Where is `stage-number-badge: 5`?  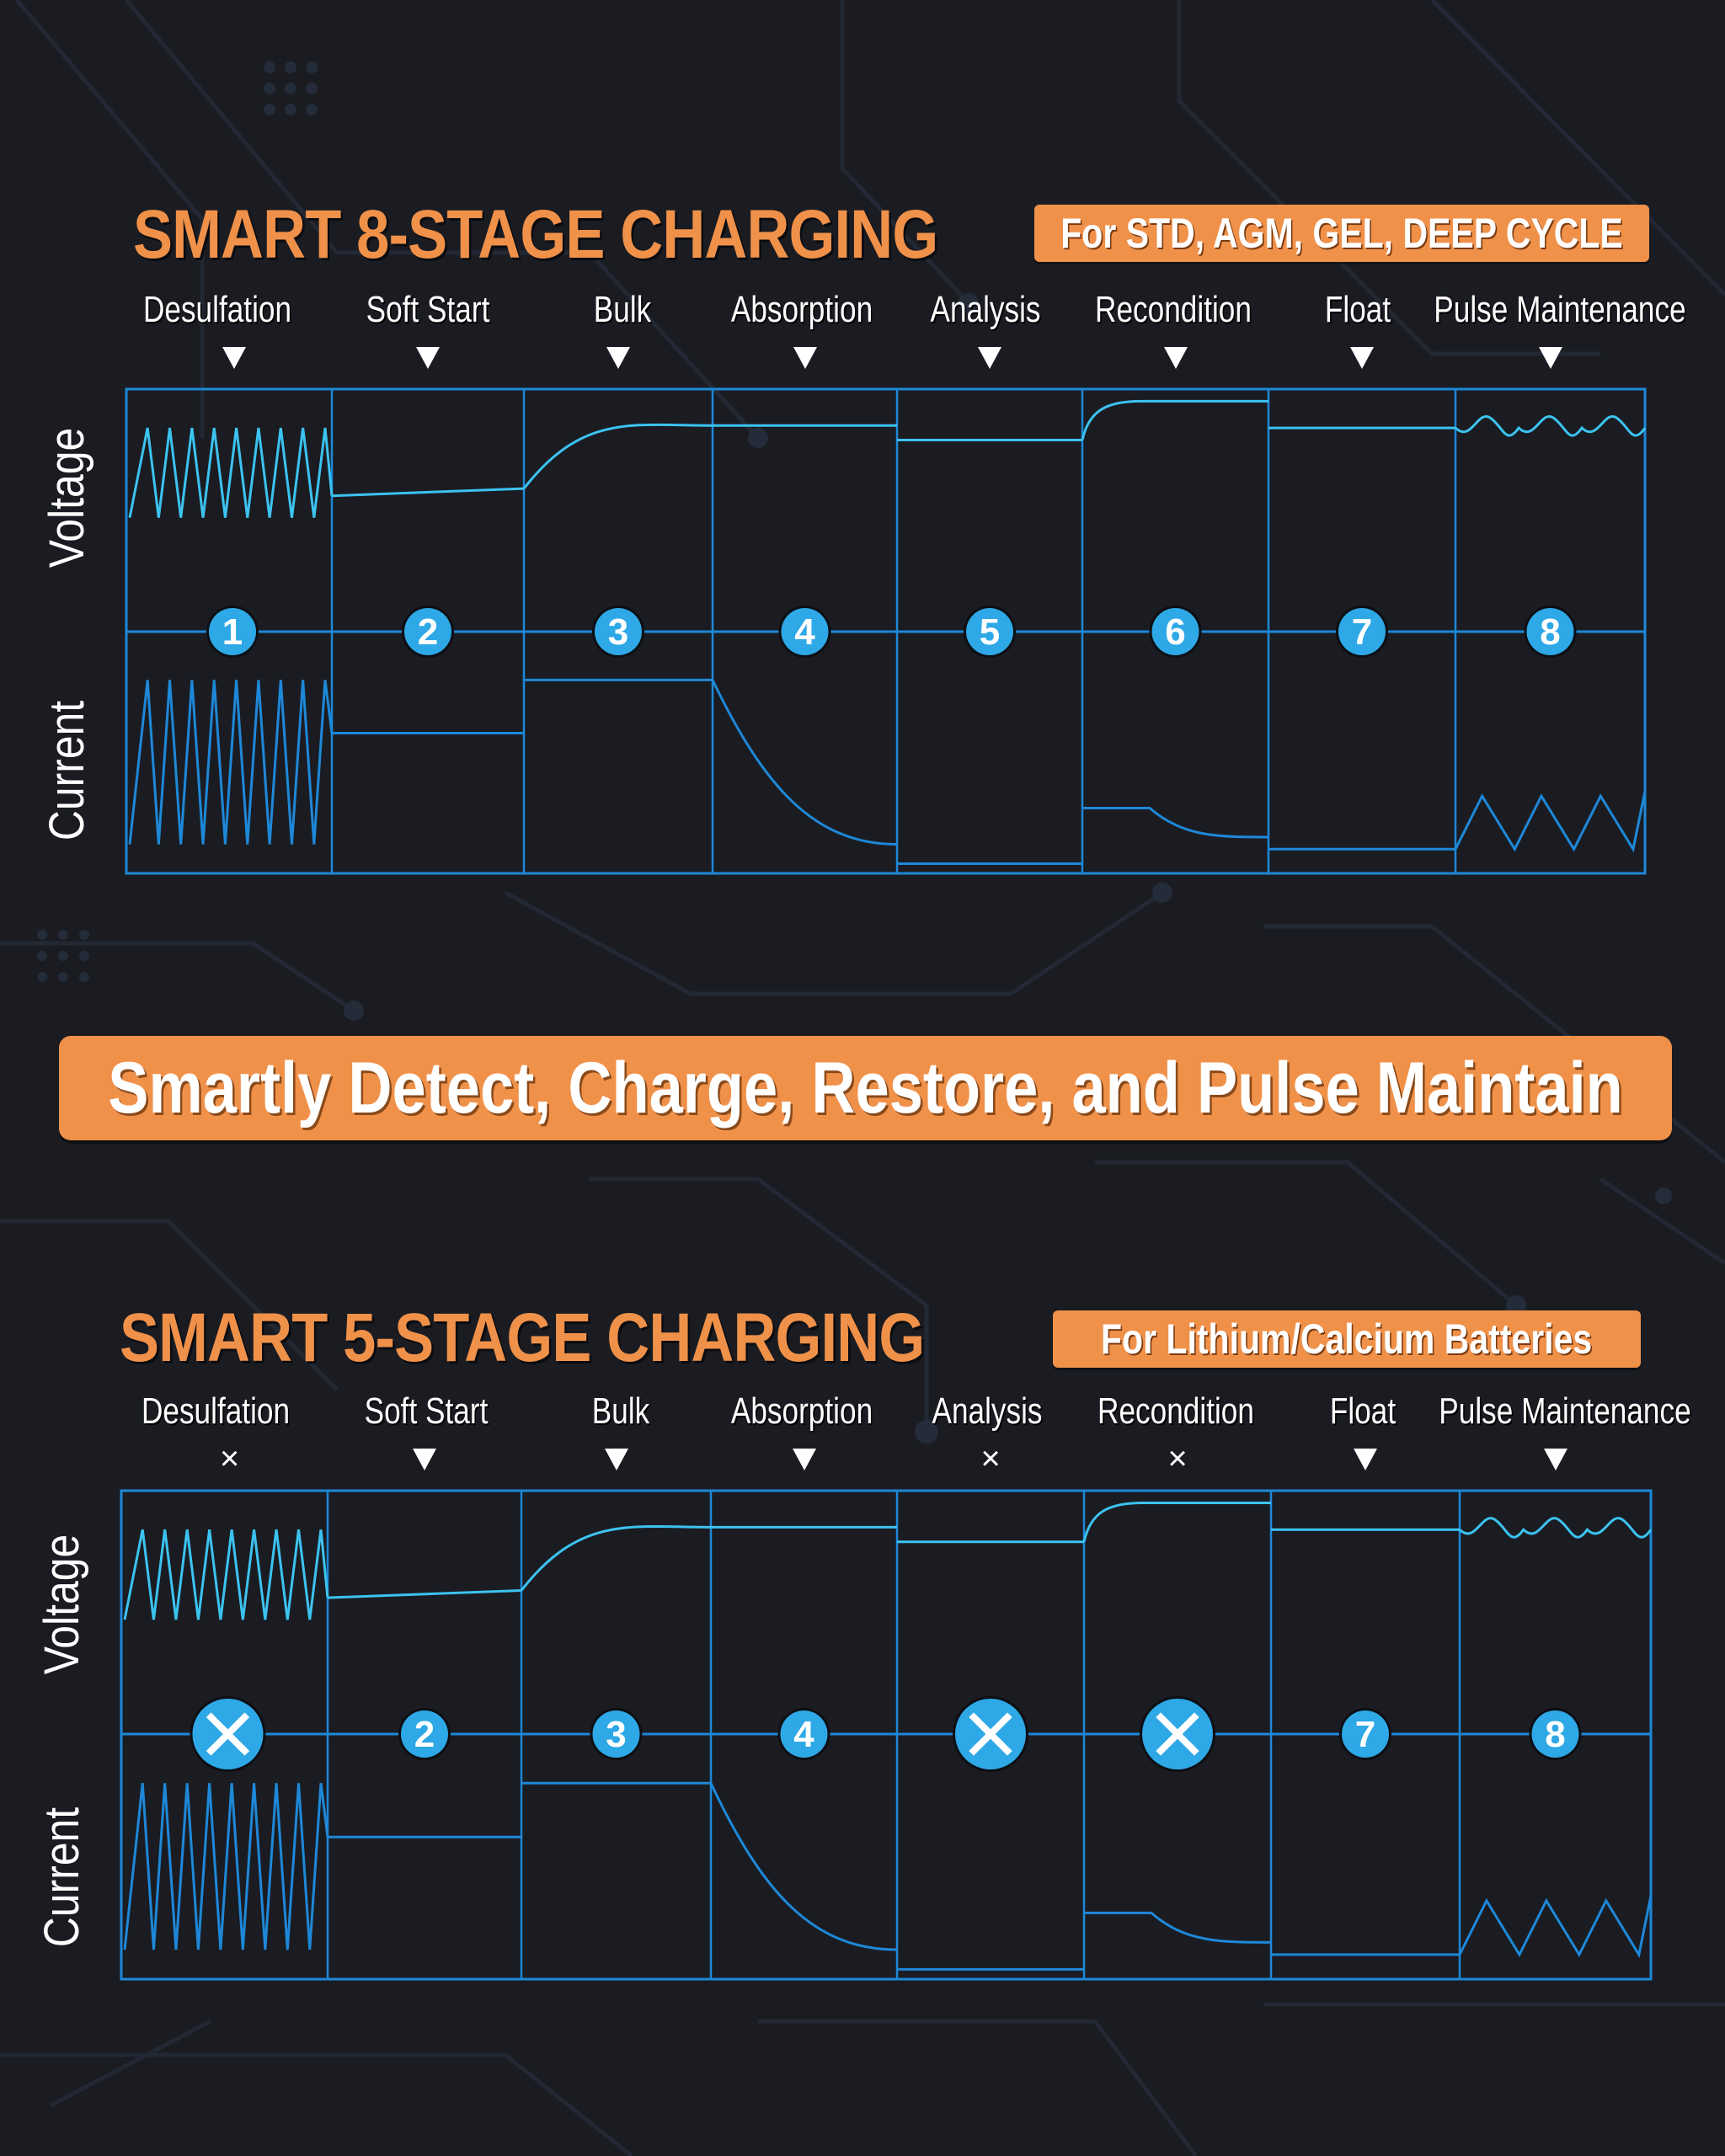
stage-number-badge: 5 is located at coordinates (990, 632).